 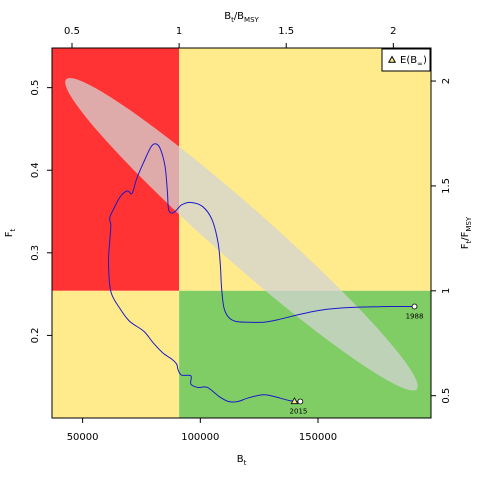 I want to click on expected-equilibrium-triangle, so click(x=294, y=401).